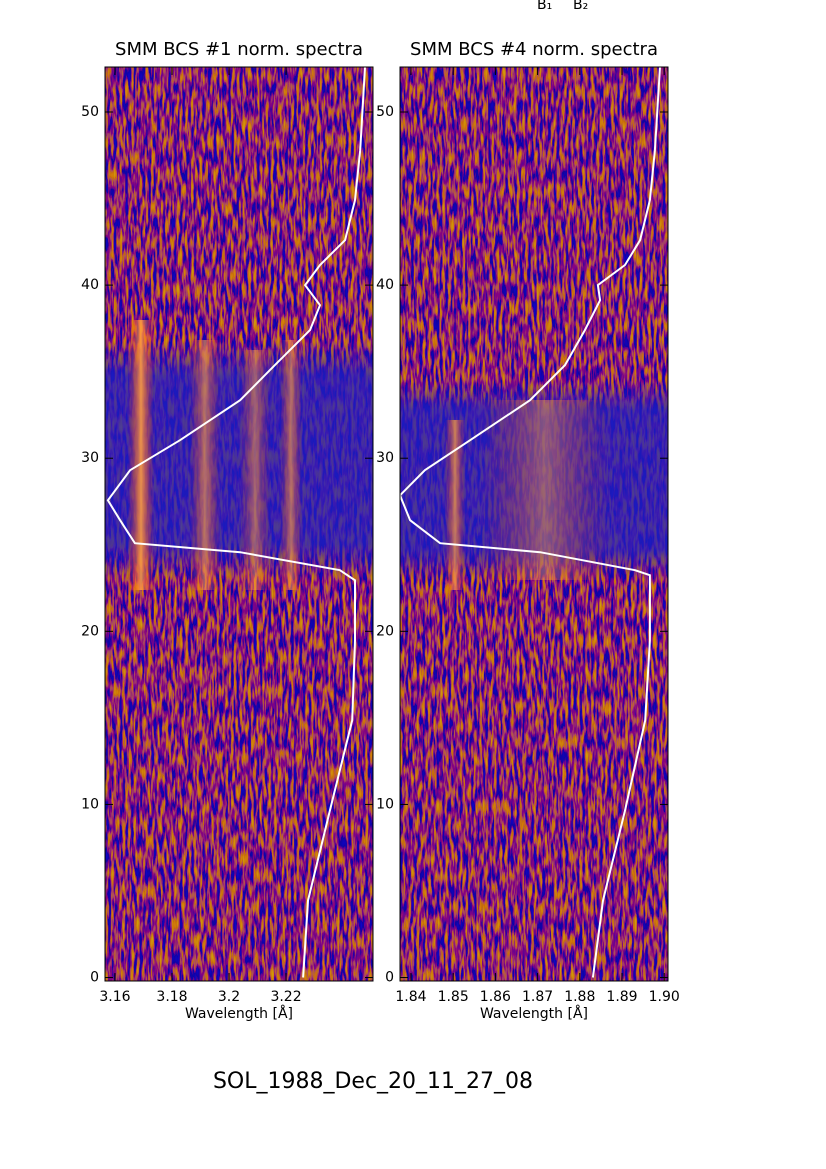 The height and width of the screenshot is (1169, 826). I want to click on x-tick-label: 3.22, so click(285, 997).